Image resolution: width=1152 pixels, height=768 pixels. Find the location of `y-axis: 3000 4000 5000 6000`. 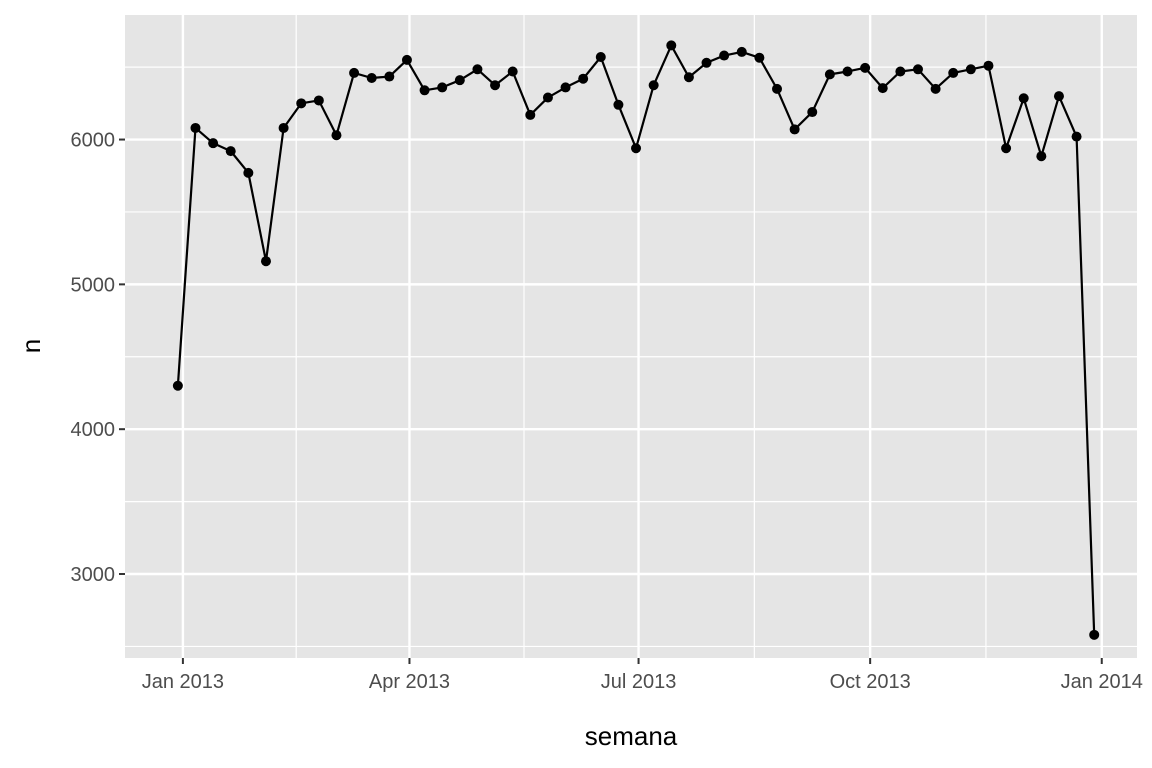

y-axis: 3000 4000 5000 6000 is located at coordinates (98, 358).